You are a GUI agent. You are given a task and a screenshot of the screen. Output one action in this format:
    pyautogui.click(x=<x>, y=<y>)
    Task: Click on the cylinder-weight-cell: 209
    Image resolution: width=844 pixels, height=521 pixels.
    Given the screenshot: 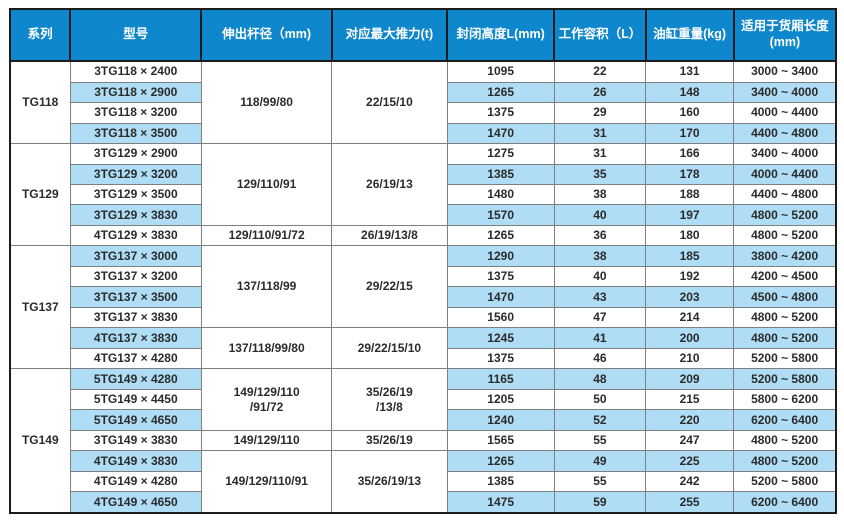 What is the action you would take?
    pyautogui.click(x=689, y=379)
    